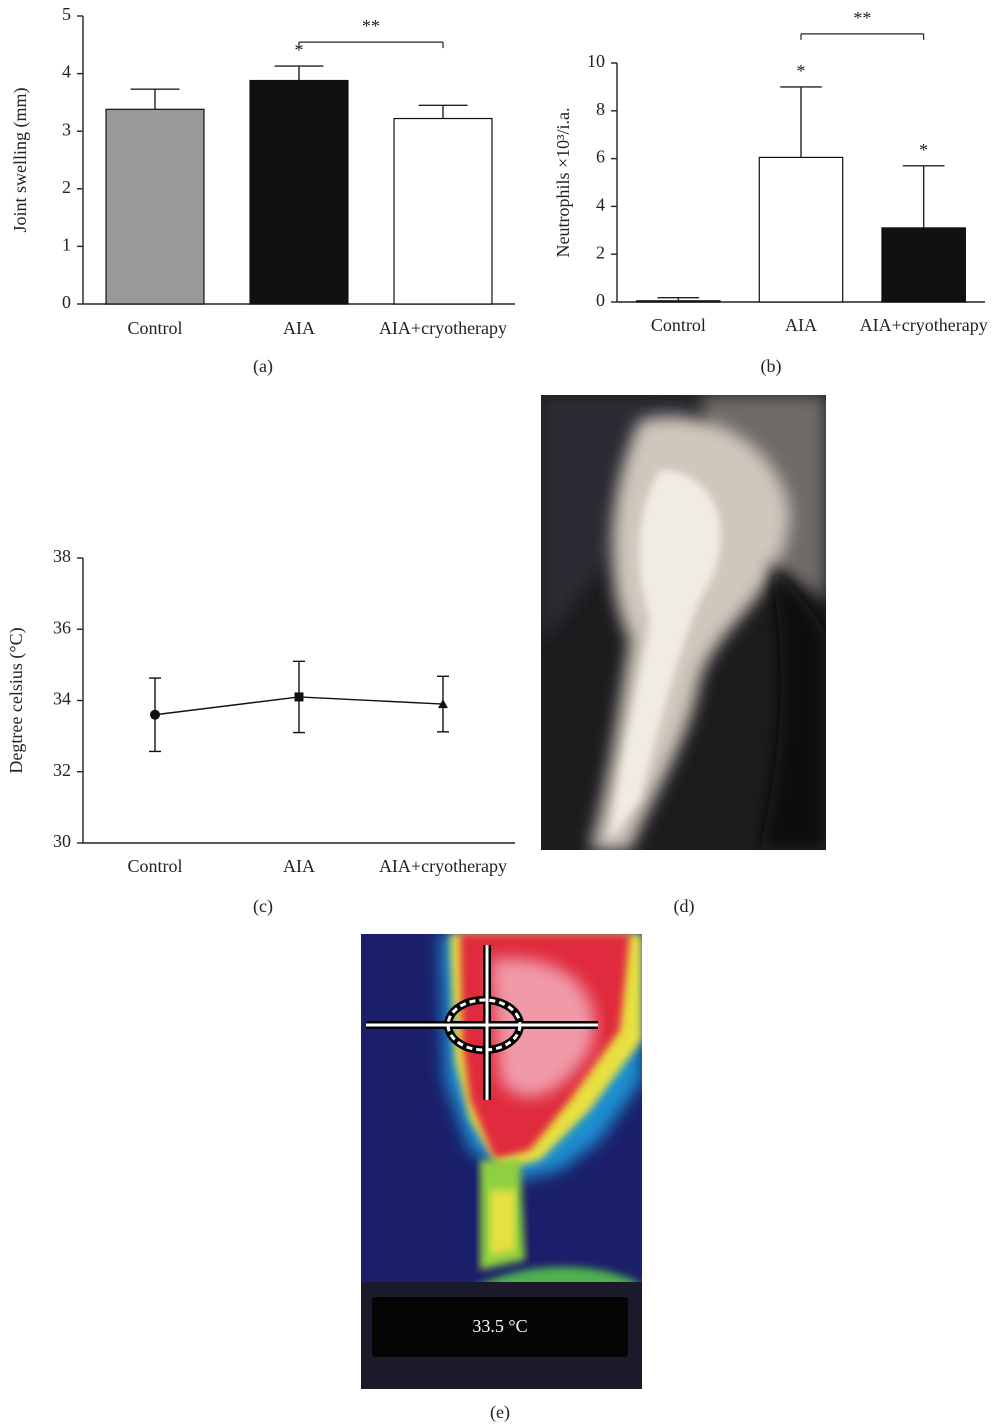 The image size is (1001, 1424). What do you see at coordinates (563, 182) in the screenshot?
I see `y-axis-label: Neutrophils ×10³/i.a.` at bounding box center [563, 182].